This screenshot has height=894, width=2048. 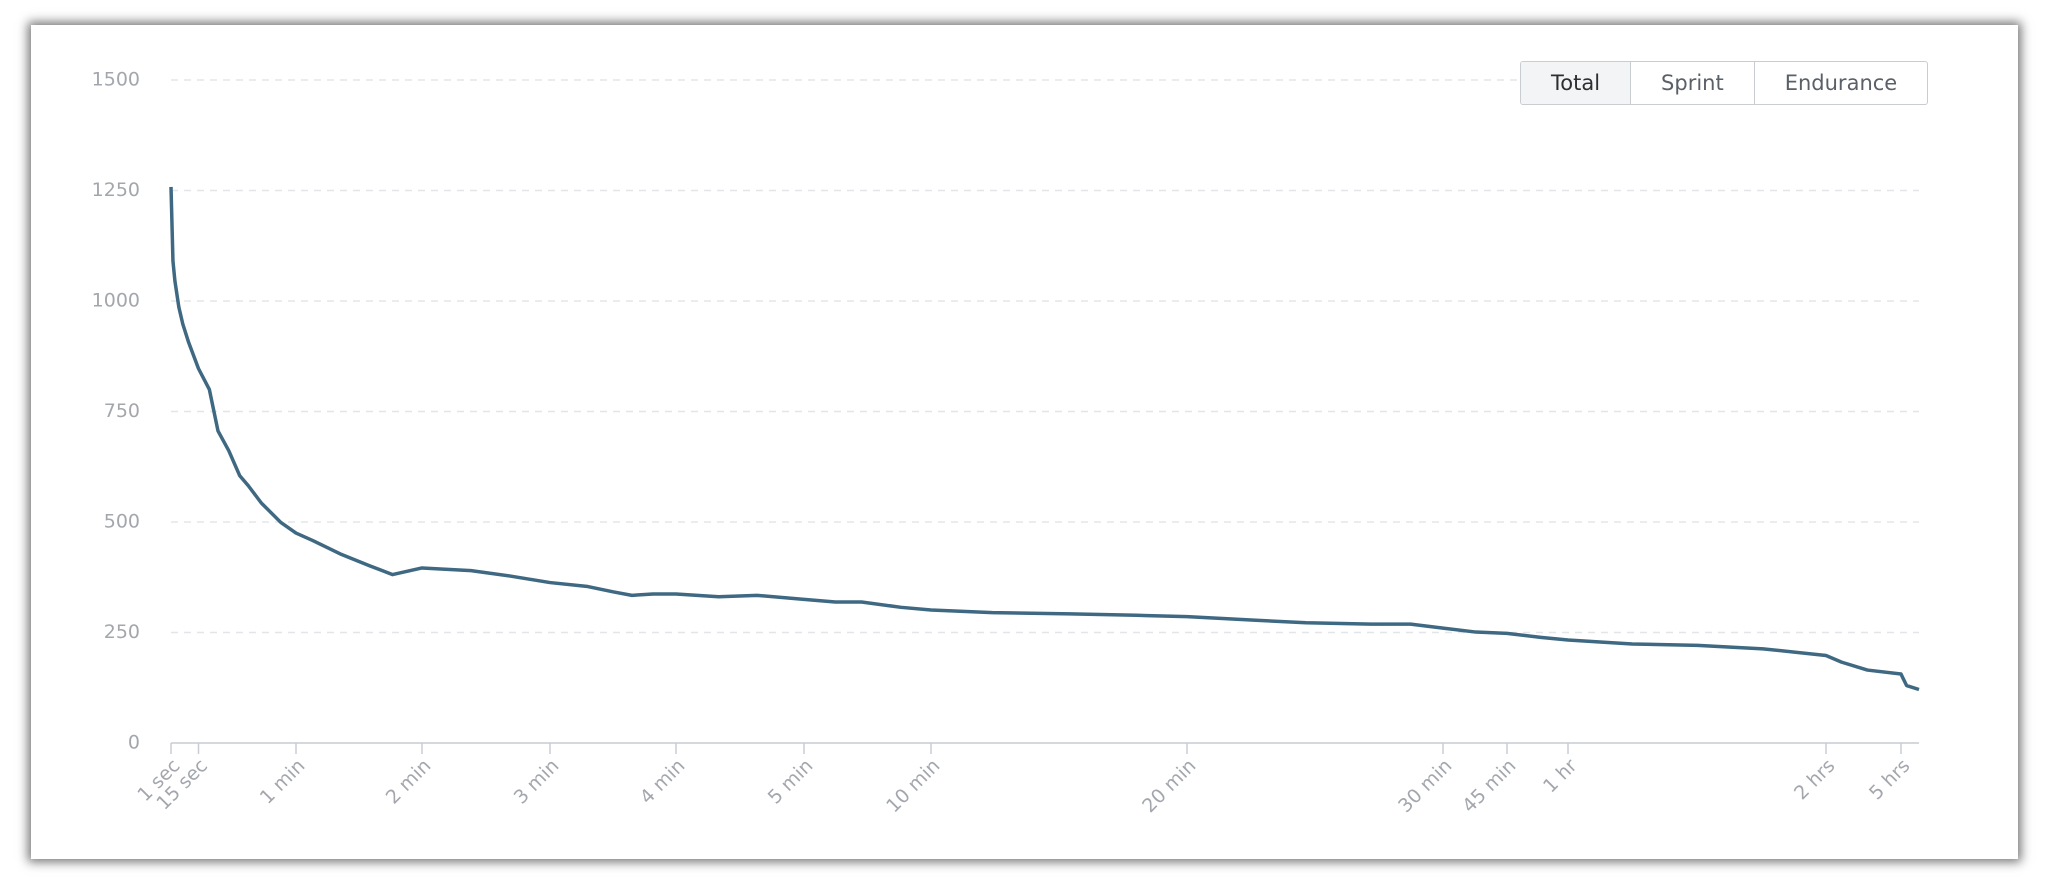 I want to click on toggle-button: Total, so click(x=1576, y=83).